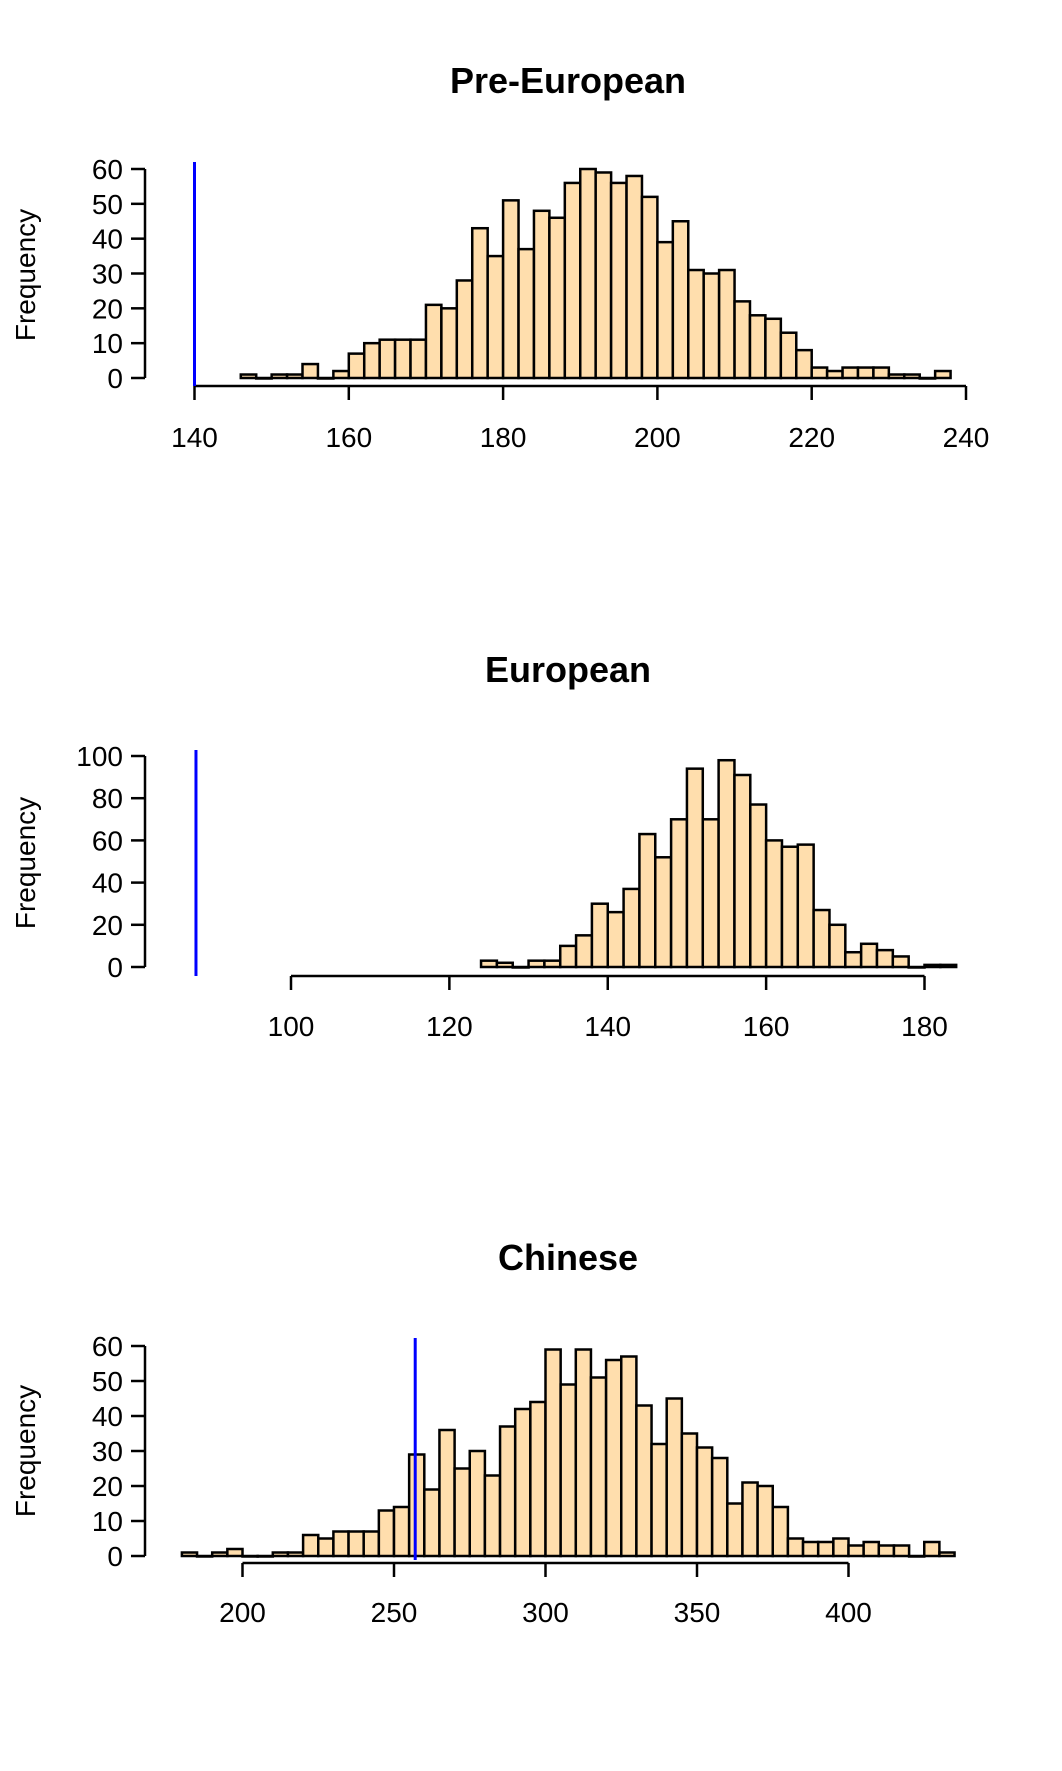 The height and width of the screenshot is (1771, 1062). What do you see at coordinates (449, 1026) in the screenshot?
I see `x-tick-label: 120` at bounding box center [449, 1026].